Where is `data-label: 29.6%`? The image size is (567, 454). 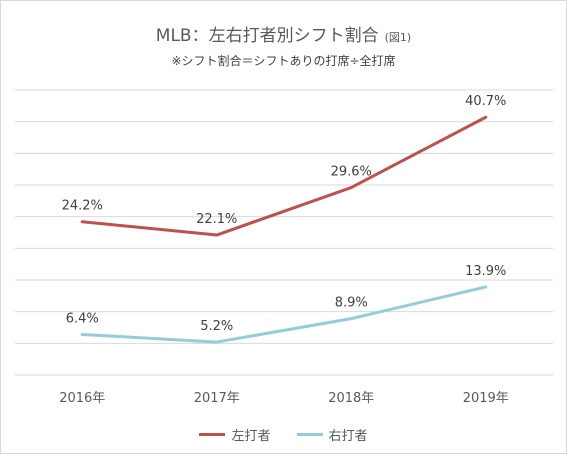
data-label: 29.6% is located at coordinates (351, 172).